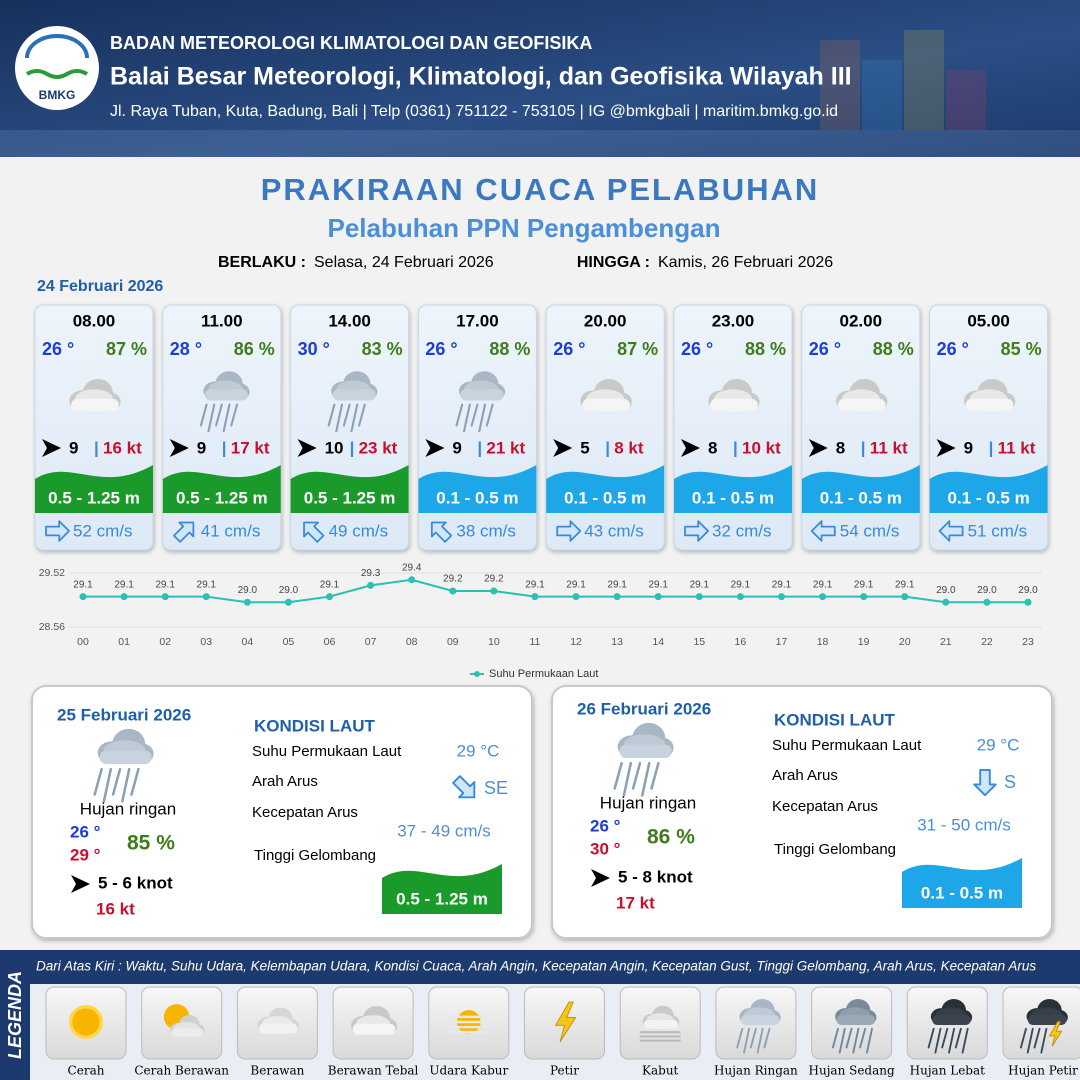  Describe the element at coordinates (151, 843) in the screenshot. I see `day-humidity: 85 %` at that location.